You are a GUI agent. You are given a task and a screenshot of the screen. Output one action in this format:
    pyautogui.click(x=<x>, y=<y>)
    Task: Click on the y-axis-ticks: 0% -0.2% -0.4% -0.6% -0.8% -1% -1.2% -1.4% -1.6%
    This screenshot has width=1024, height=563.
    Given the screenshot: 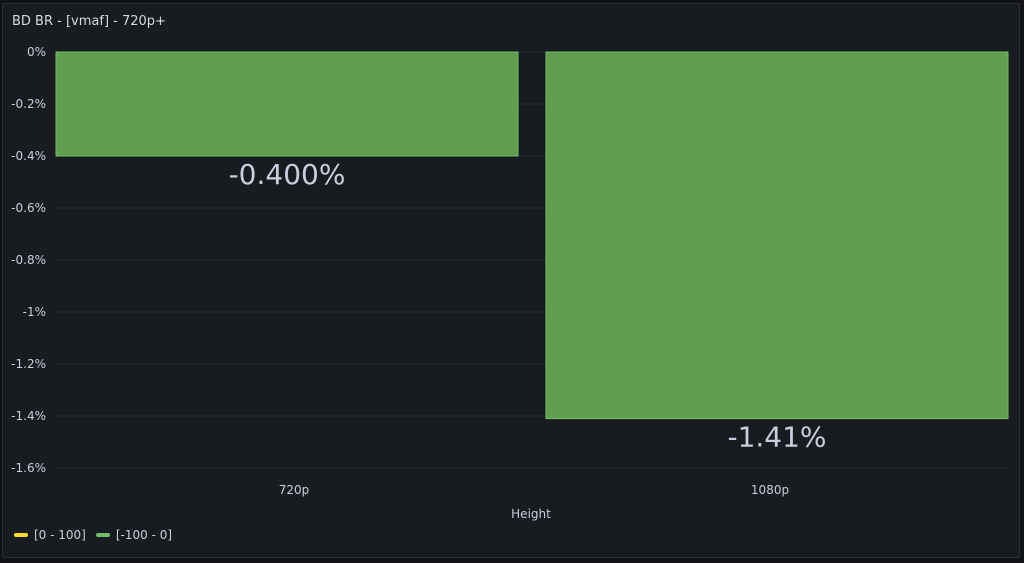 What is the action you would take?
    pyautogui.click(x=28, y=260)
    